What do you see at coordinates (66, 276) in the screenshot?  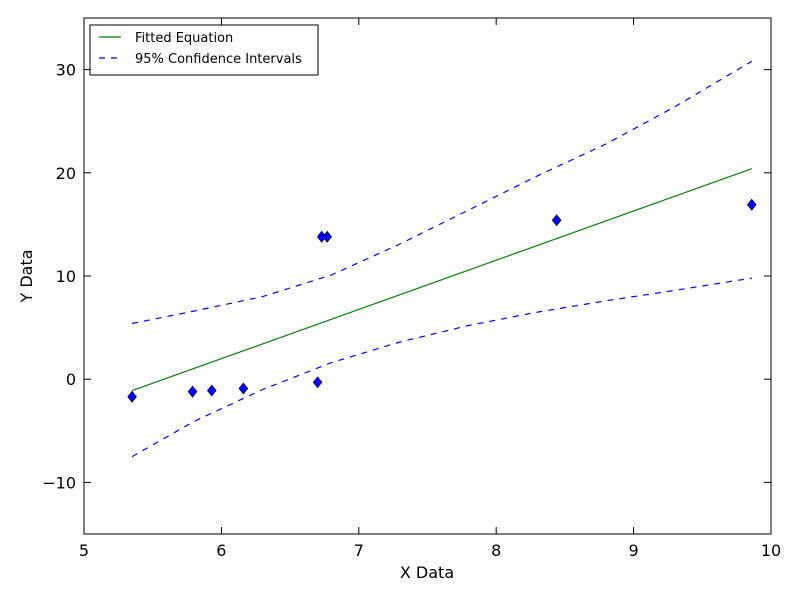 I see `y-tick-label: 10` at bounding box center [66, 276].